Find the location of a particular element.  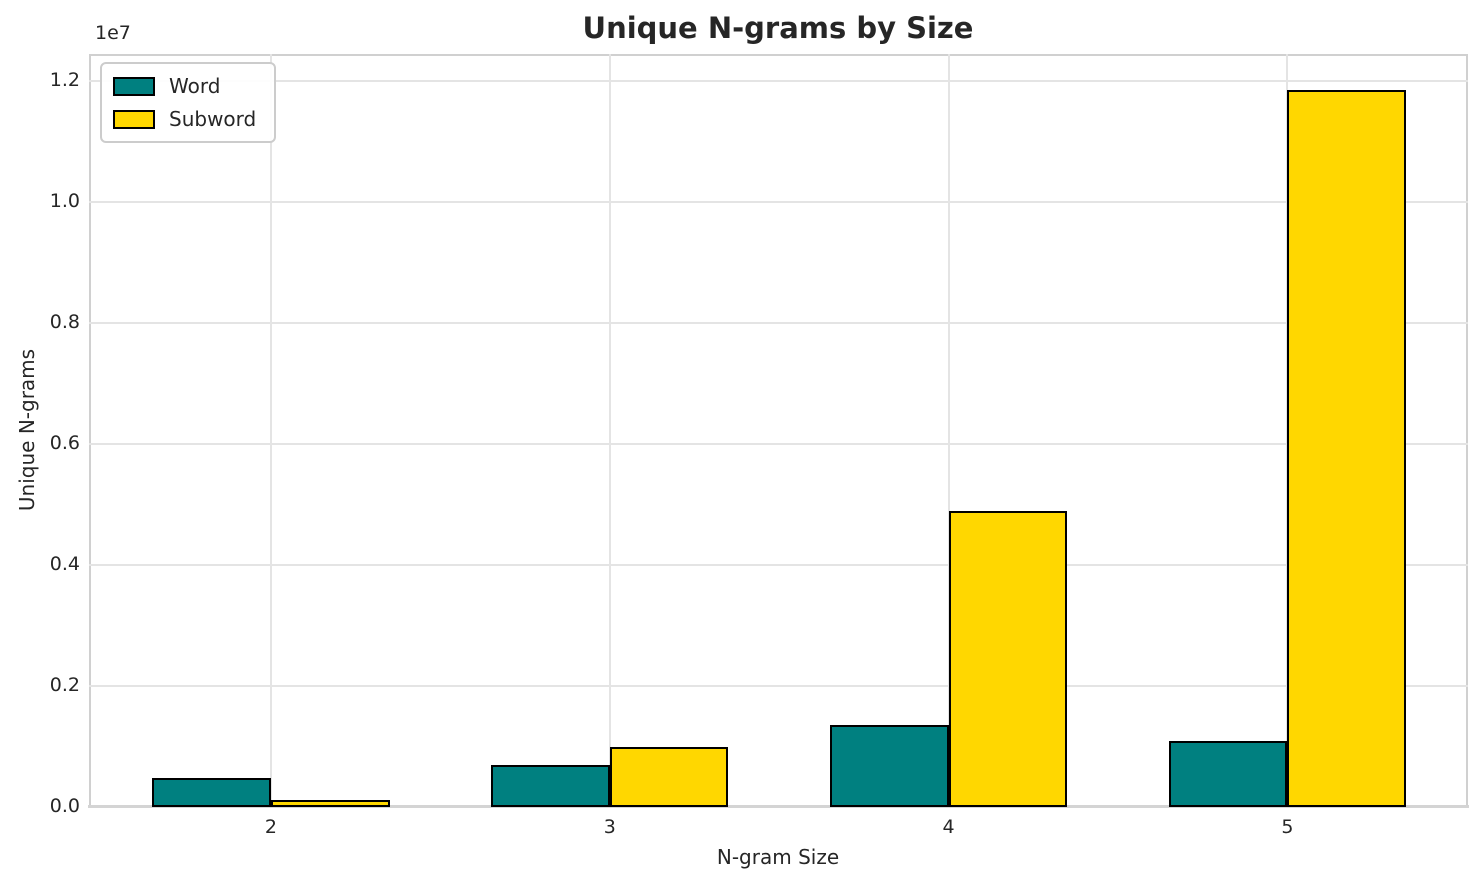

y-tick-label: 0.8 is located at coordinates (64, 322).